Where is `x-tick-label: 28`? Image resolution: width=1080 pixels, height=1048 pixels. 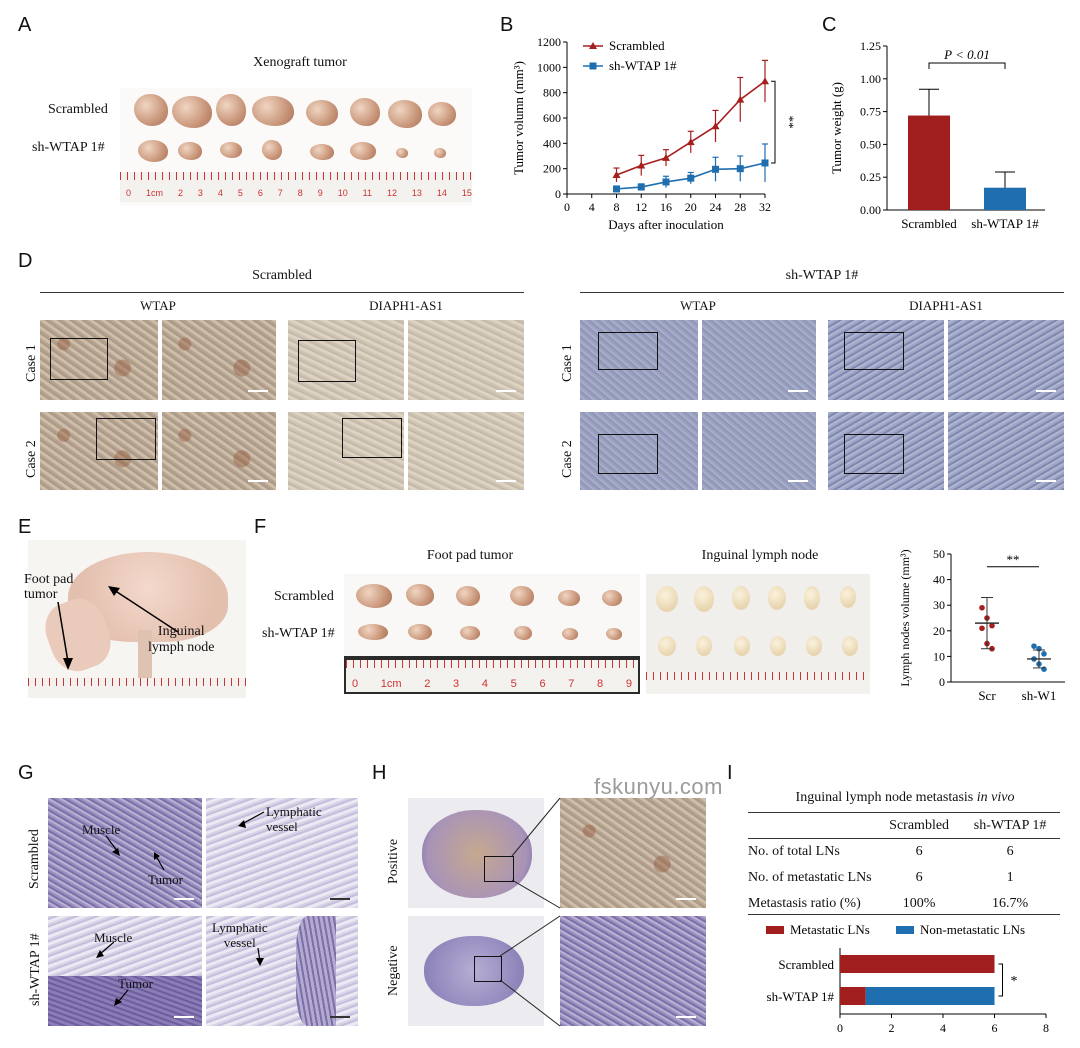
x-tick-label: 28 is located at coordinates (740, 207).